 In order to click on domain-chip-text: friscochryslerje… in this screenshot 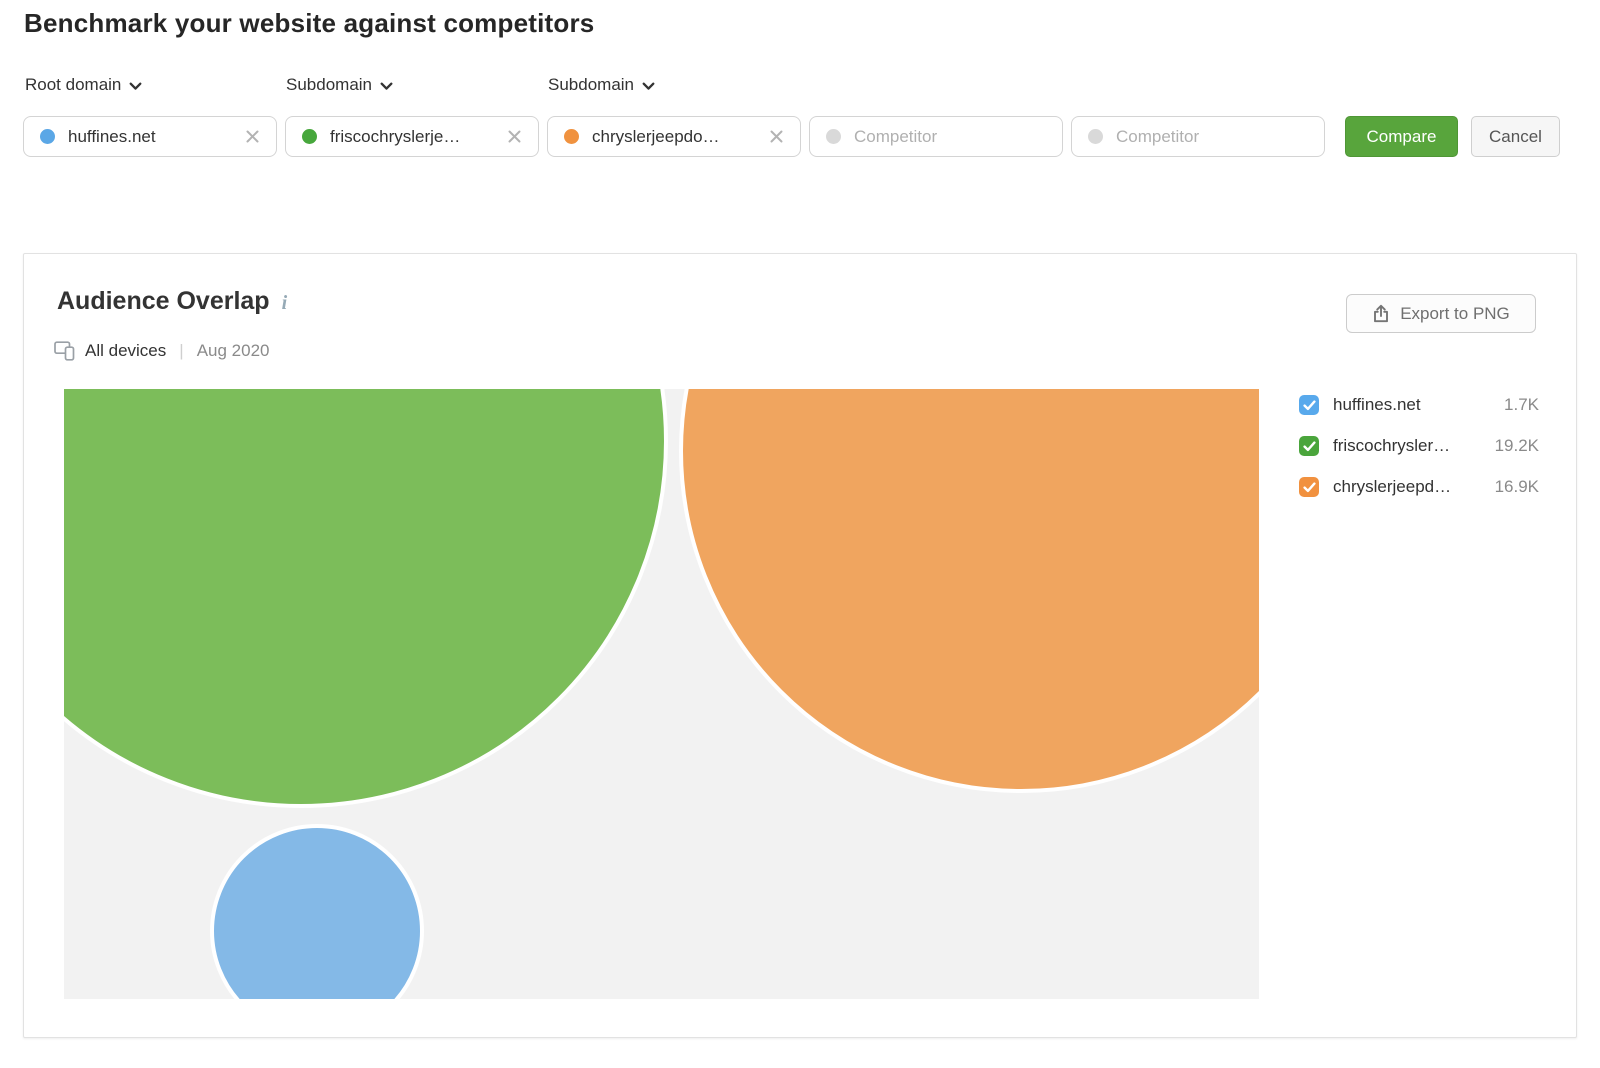, I will do `click(395, 136)`.